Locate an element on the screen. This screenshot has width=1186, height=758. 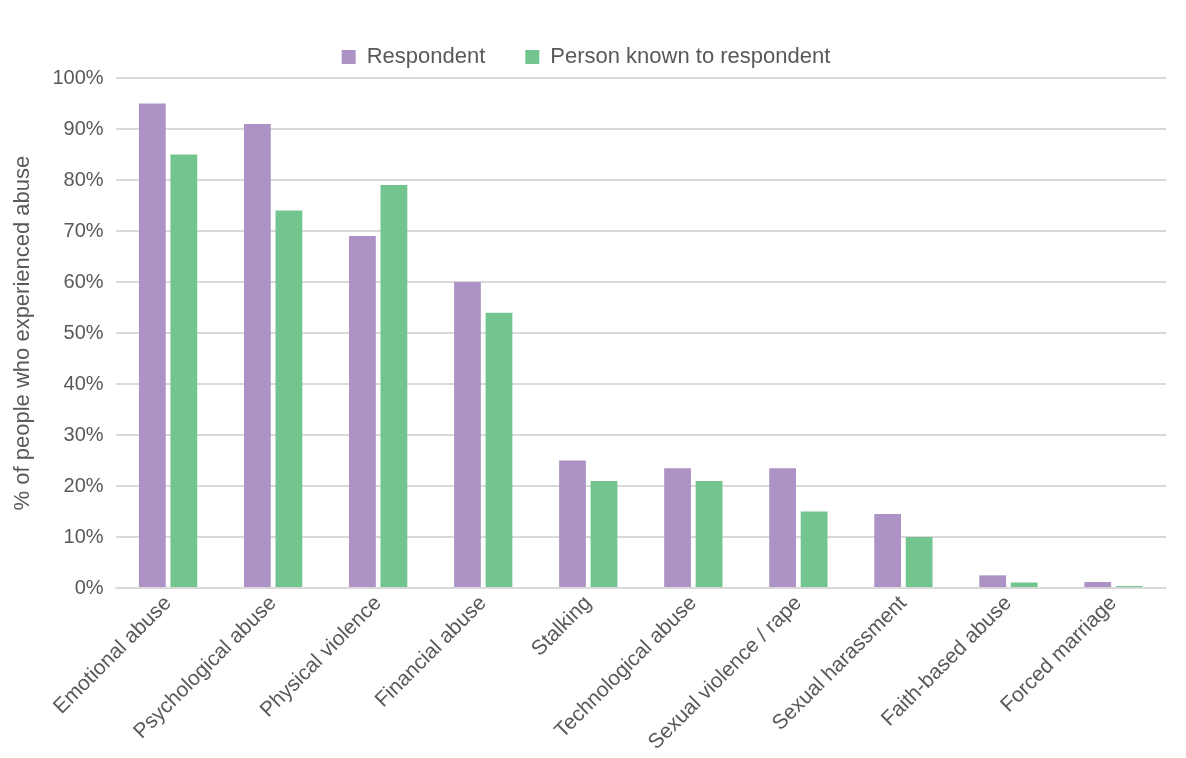
y-axis-title: % of people who experienced abuse is located at coordinates (22, 333).